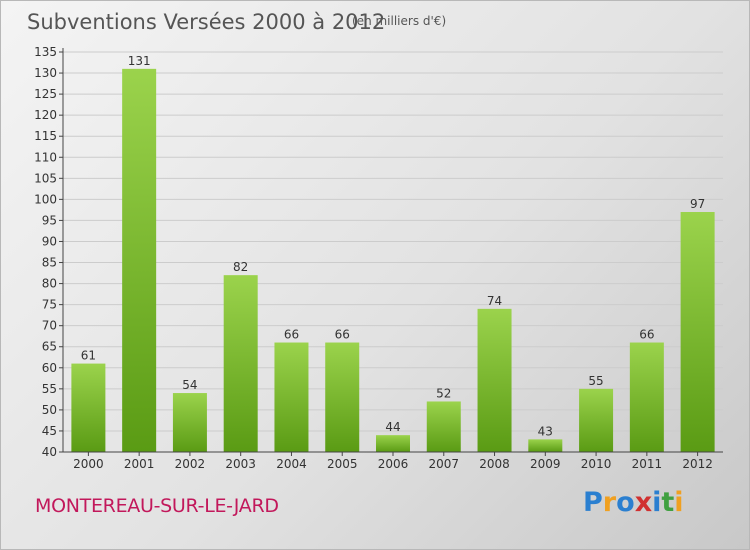 The height and width of the screenshot is (550, 750). What do you see at coordinates (393, 464) in the screenshot?
I see `x-tick-label: 2006` at bounding box center [393, 464].